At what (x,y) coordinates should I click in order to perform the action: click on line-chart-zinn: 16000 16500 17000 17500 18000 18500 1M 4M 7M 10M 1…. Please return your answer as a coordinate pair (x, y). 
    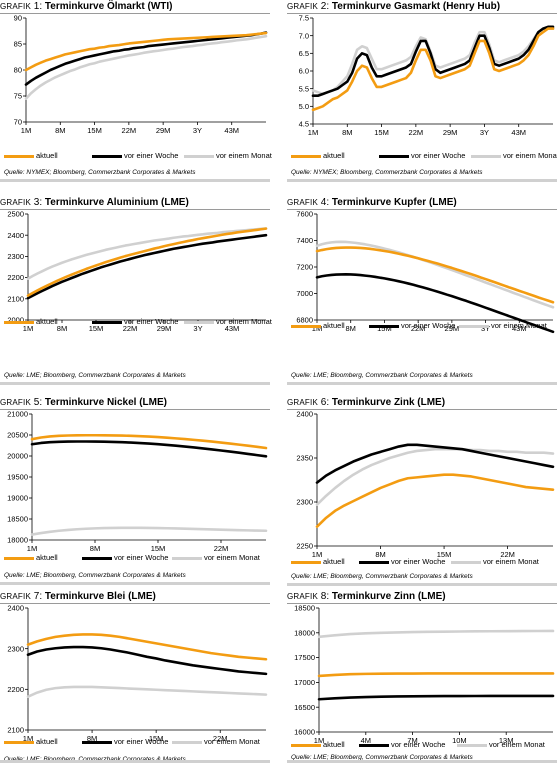
    Looking at the image, I should click on (424, 674).